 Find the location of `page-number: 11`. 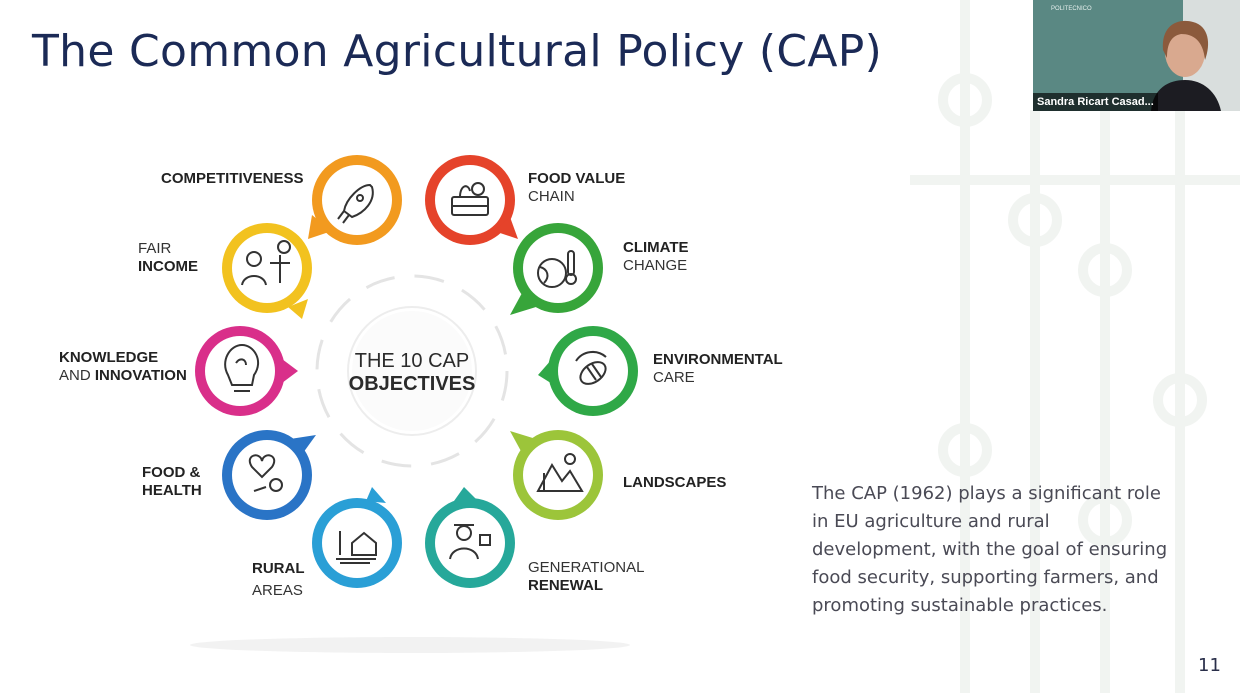

page-number: 11 is located at coordinates (1209, 665).